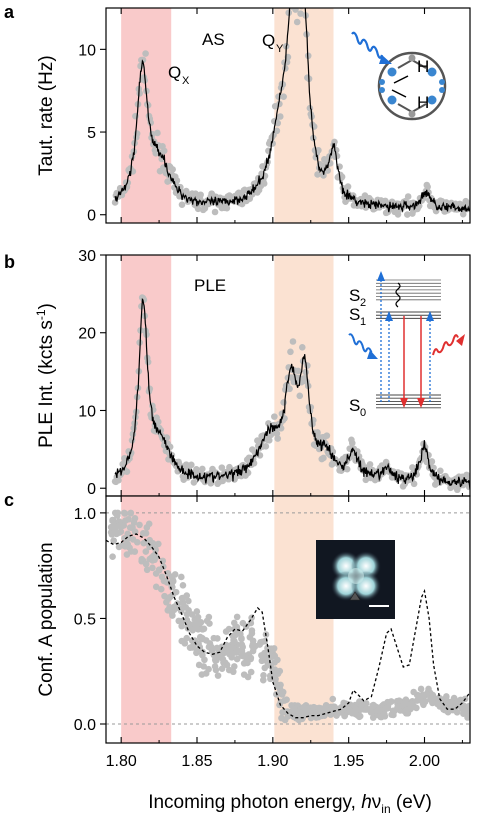  What do you see at coordinates (213, 39) in the screenshot?
I see `annotation-as: AS` at bounding box center [213, 39].